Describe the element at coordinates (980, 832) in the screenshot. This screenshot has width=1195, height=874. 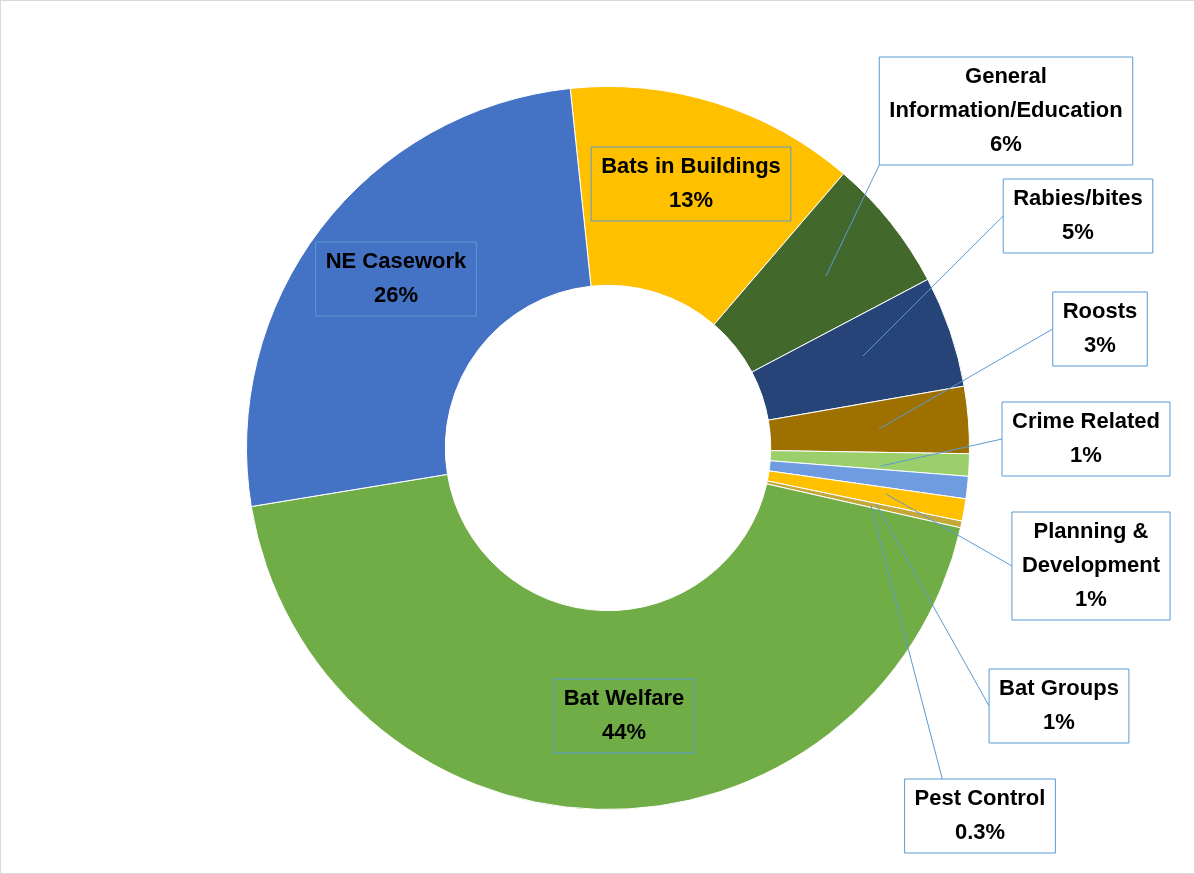
I see `data-label: 0.3%` at that location.